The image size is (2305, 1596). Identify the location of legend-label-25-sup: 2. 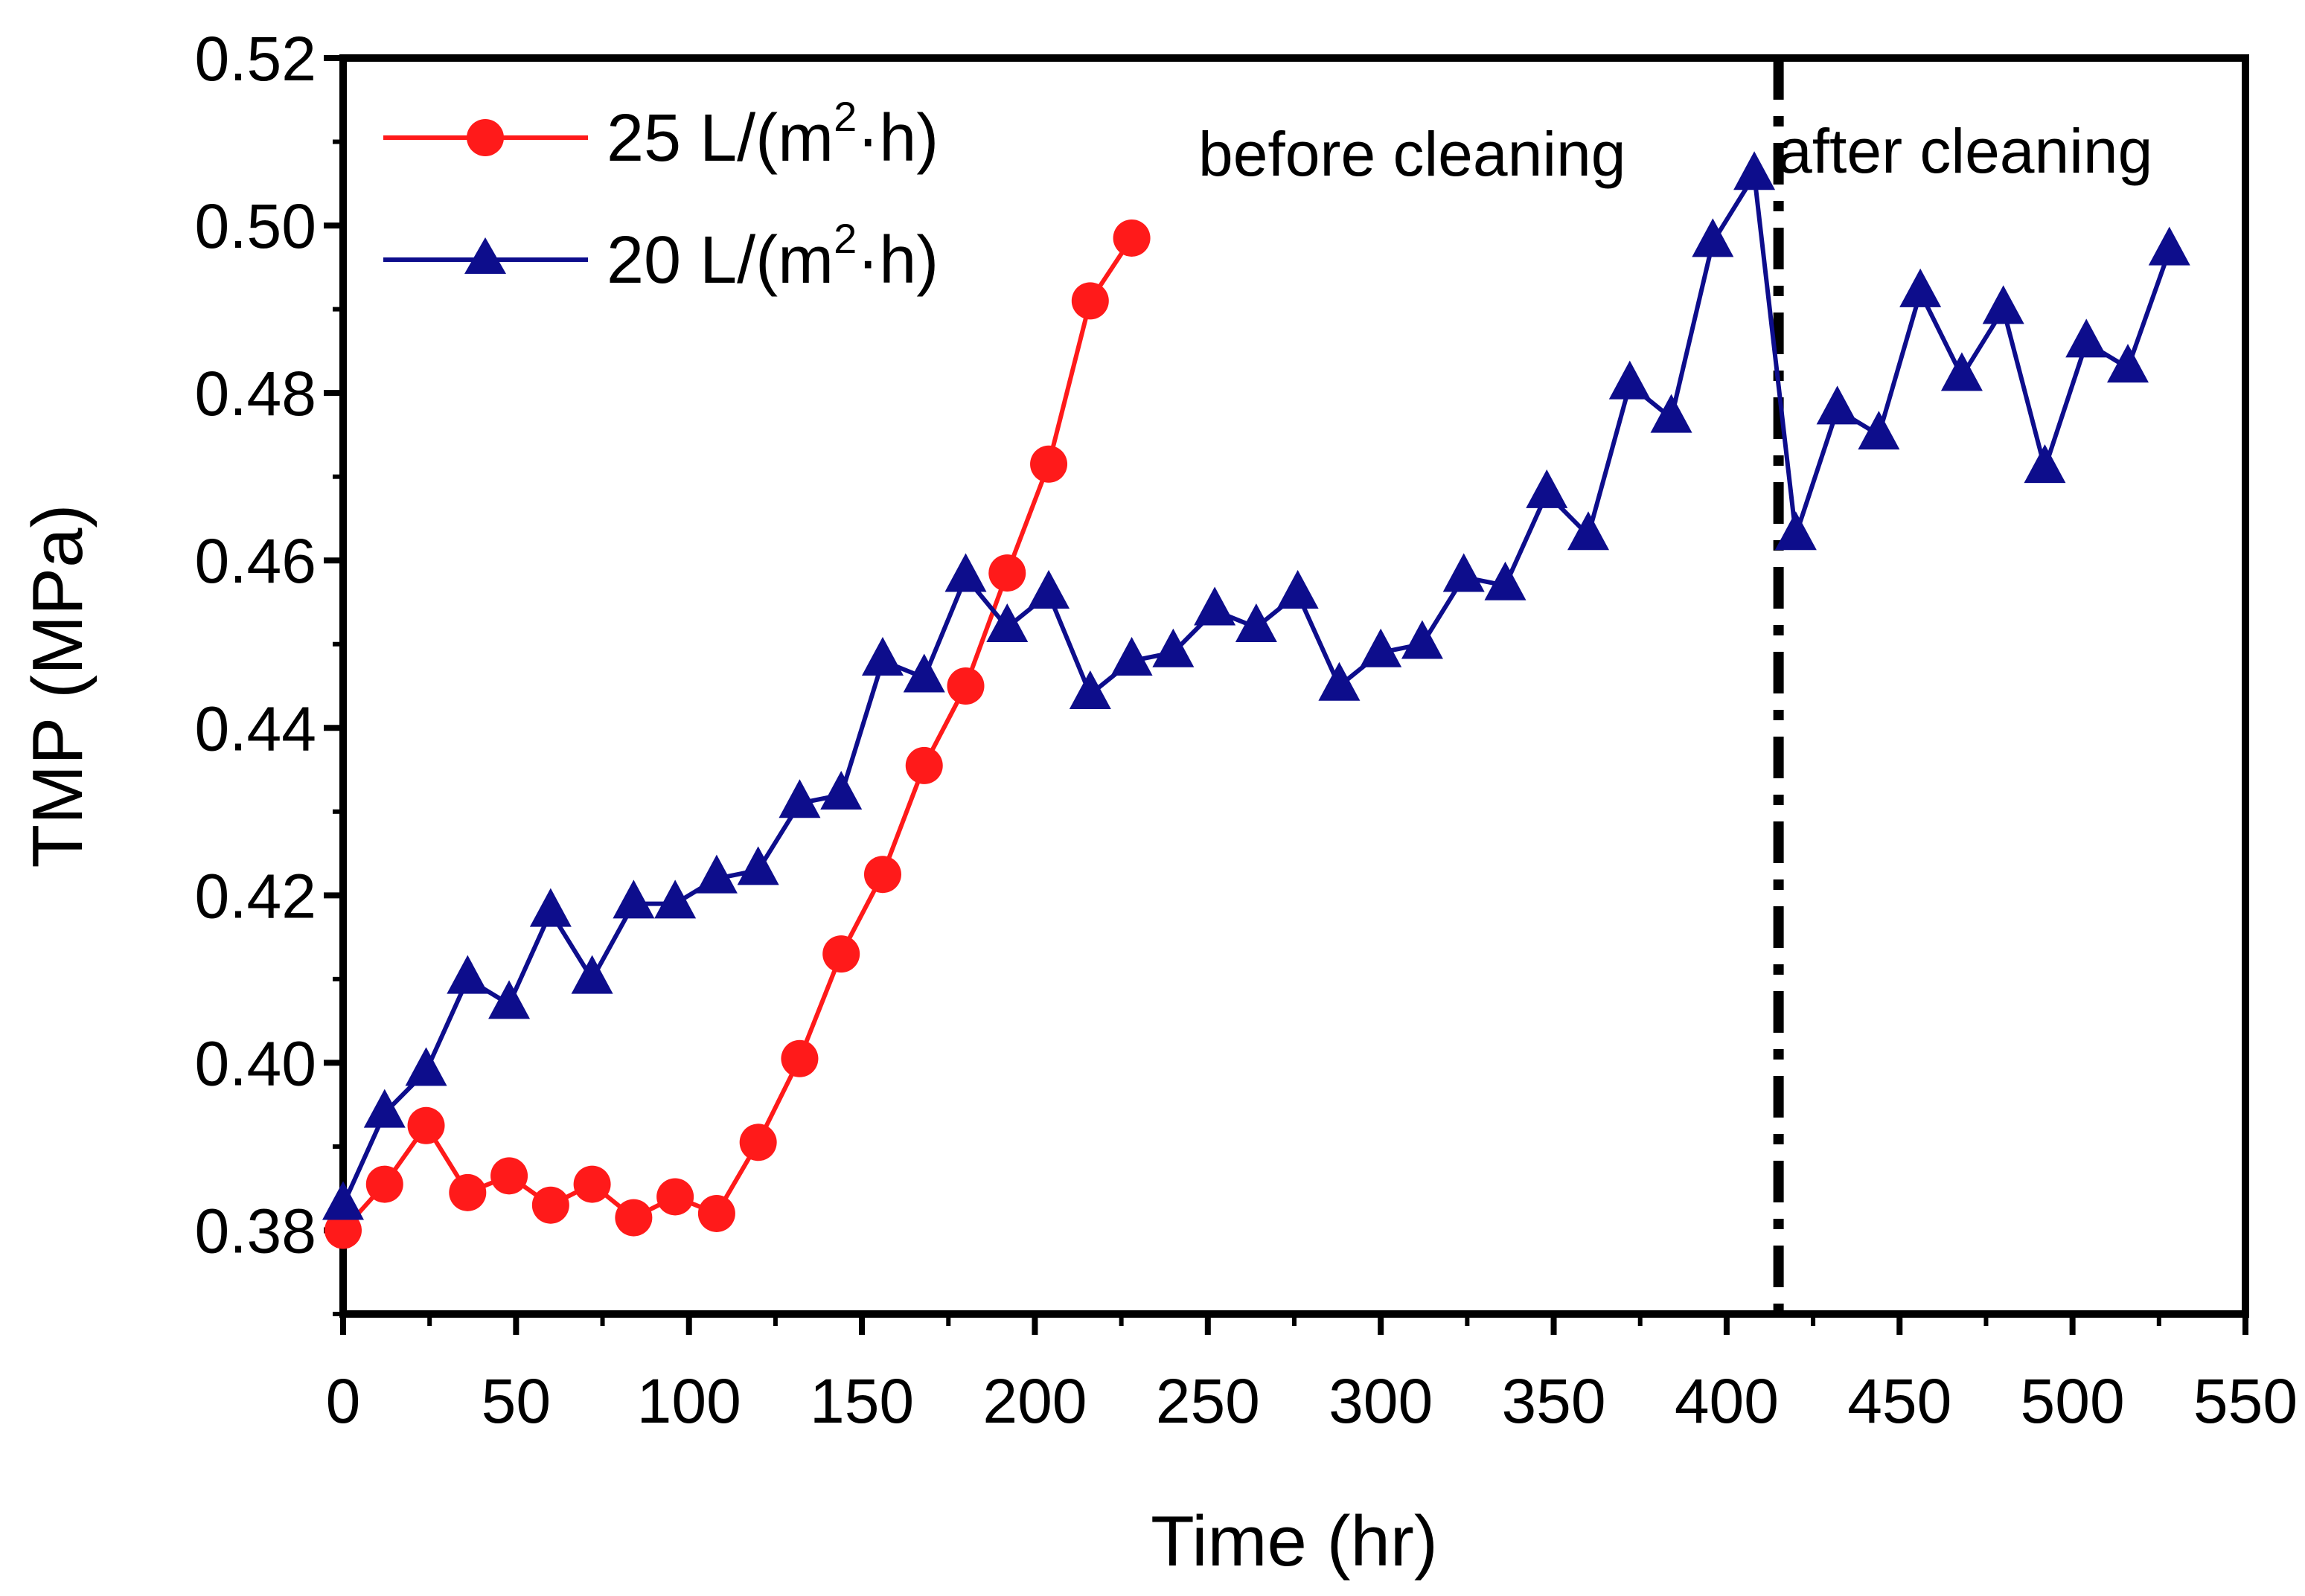
(845, 117).